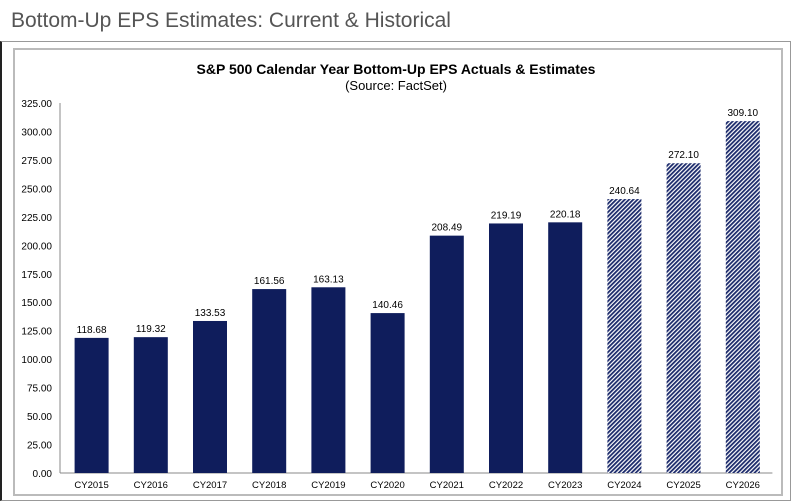  Describe the element at coordinates (36, 303) in the screenshot. I see `y-tick-label: 150.00` at that location.